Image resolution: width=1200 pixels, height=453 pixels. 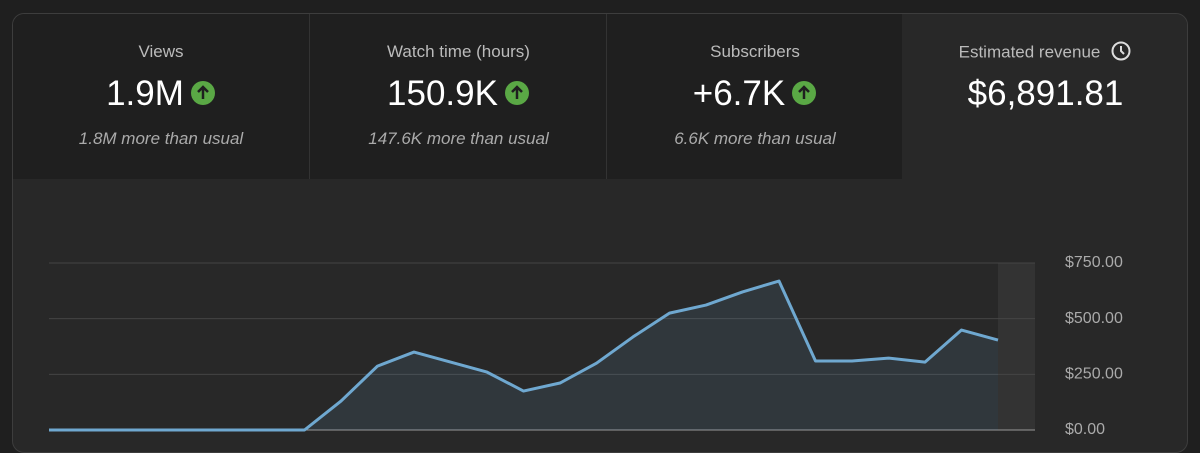 What do you see at coordinates (1094, 318) in the screenshot?
I see `y-tick-label: $500.00` at bounding box center [1094, 318].